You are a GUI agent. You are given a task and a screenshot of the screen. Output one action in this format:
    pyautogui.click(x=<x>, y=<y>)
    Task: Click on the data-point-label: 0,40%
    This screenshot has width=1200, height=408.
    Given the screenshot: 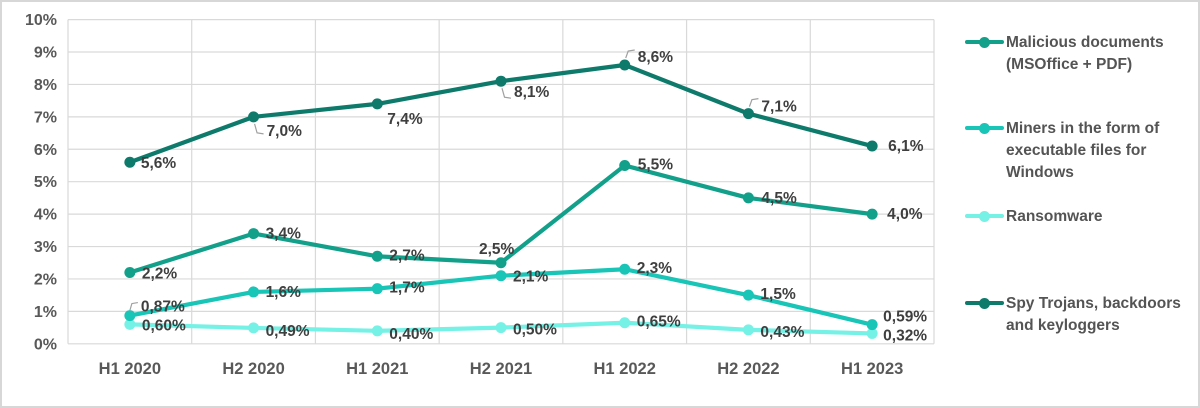 What is the action you would take?
    pyautogui.click(x=411, y=334)
    